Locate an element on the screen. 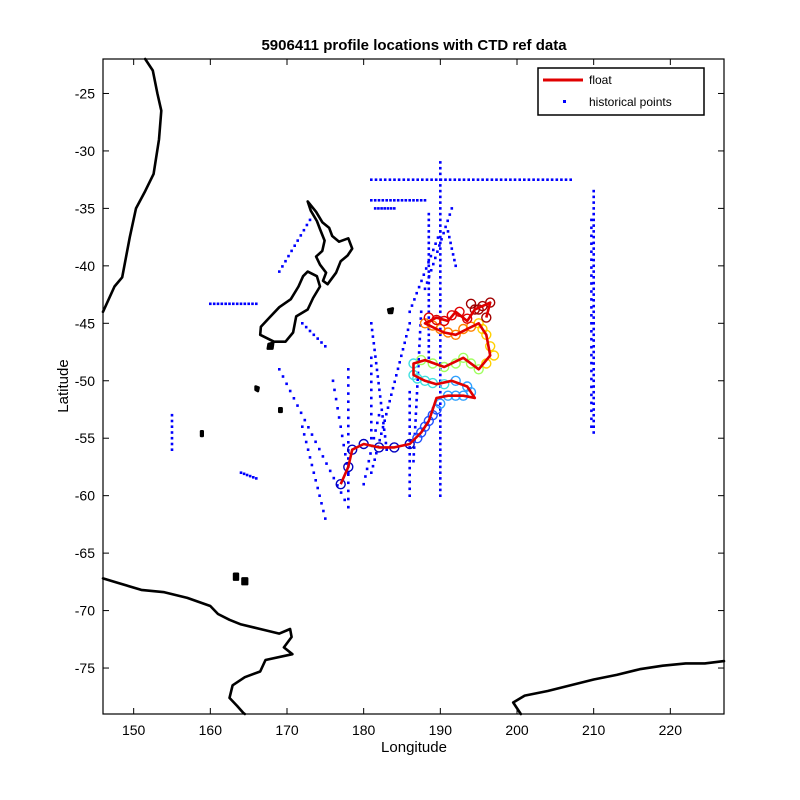 The width and height of the screenshot is (800, 800). y-tick-label: -55 is located at coordinates (85, 438).